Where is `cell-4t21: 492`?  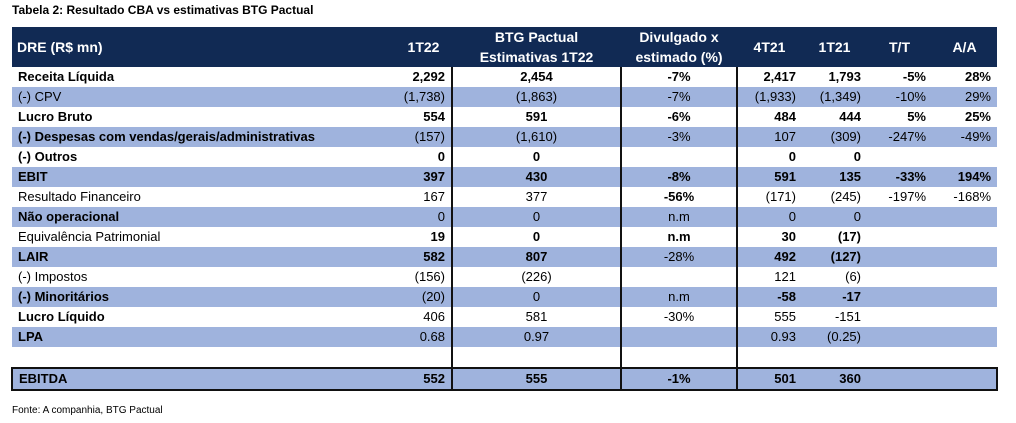 cell-4t21: 492 is located at coordinates (785, 256).